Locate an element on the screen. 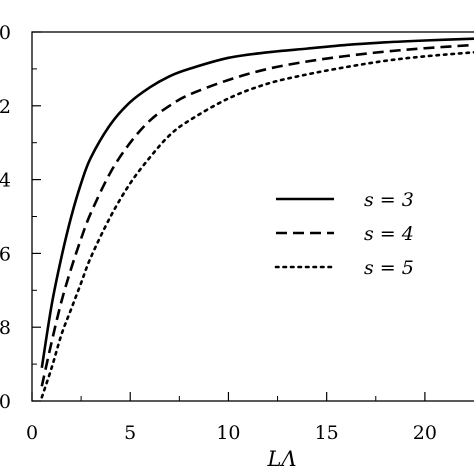 Image resolution: width=474 pixels, height=474 pixels. x-axis-label: LΛ is located at coordinates (281, 459).